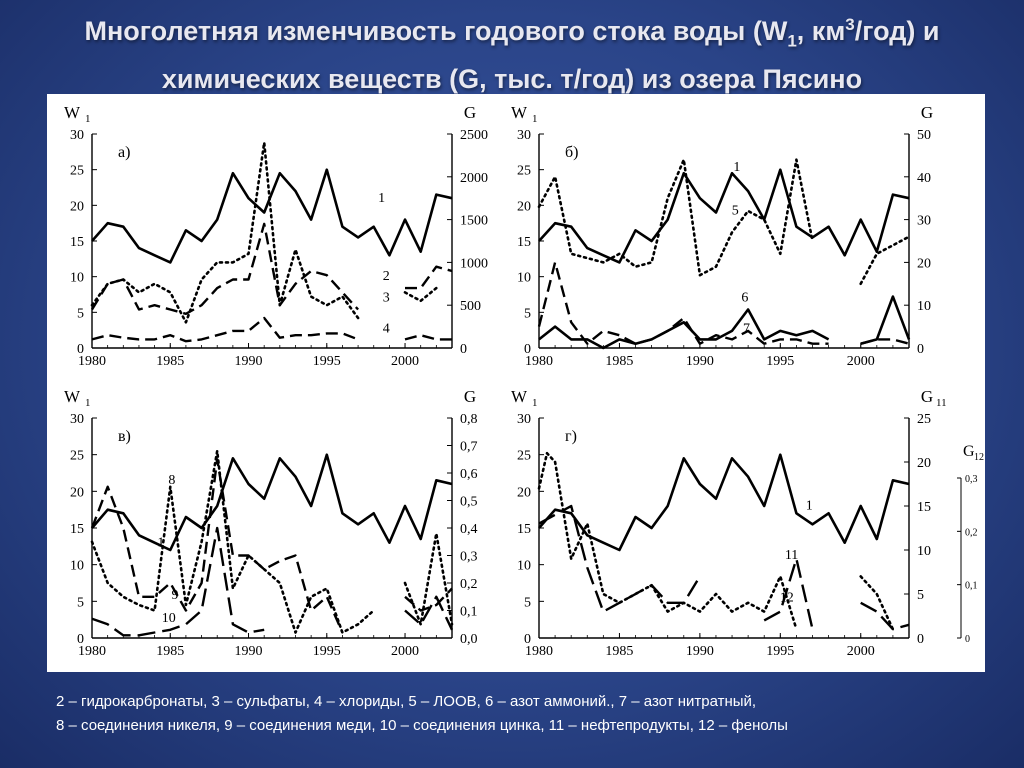 The width and height of the screenshot is (1024, 768). I want to click on y2-tick-label: 25, so click(924, 419).